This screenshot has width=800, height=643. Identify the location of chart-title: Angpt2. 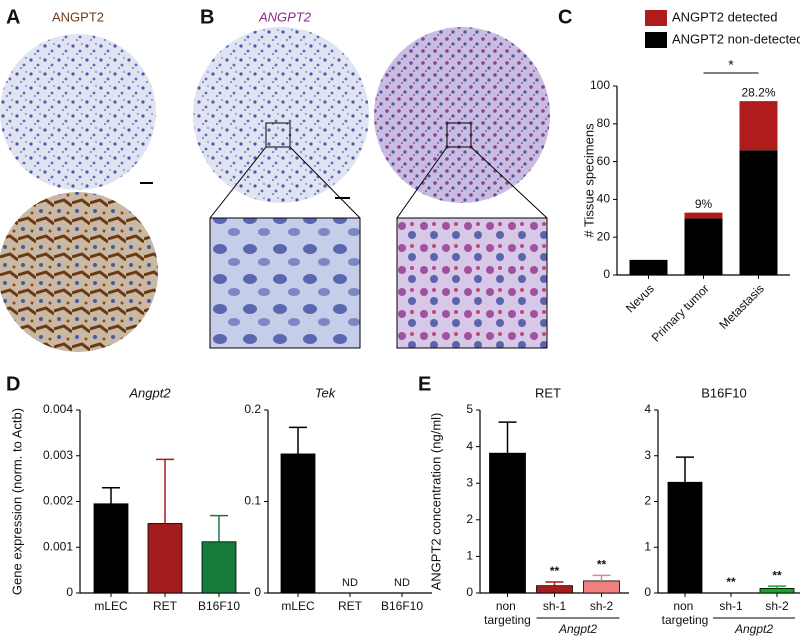
(149, 392).